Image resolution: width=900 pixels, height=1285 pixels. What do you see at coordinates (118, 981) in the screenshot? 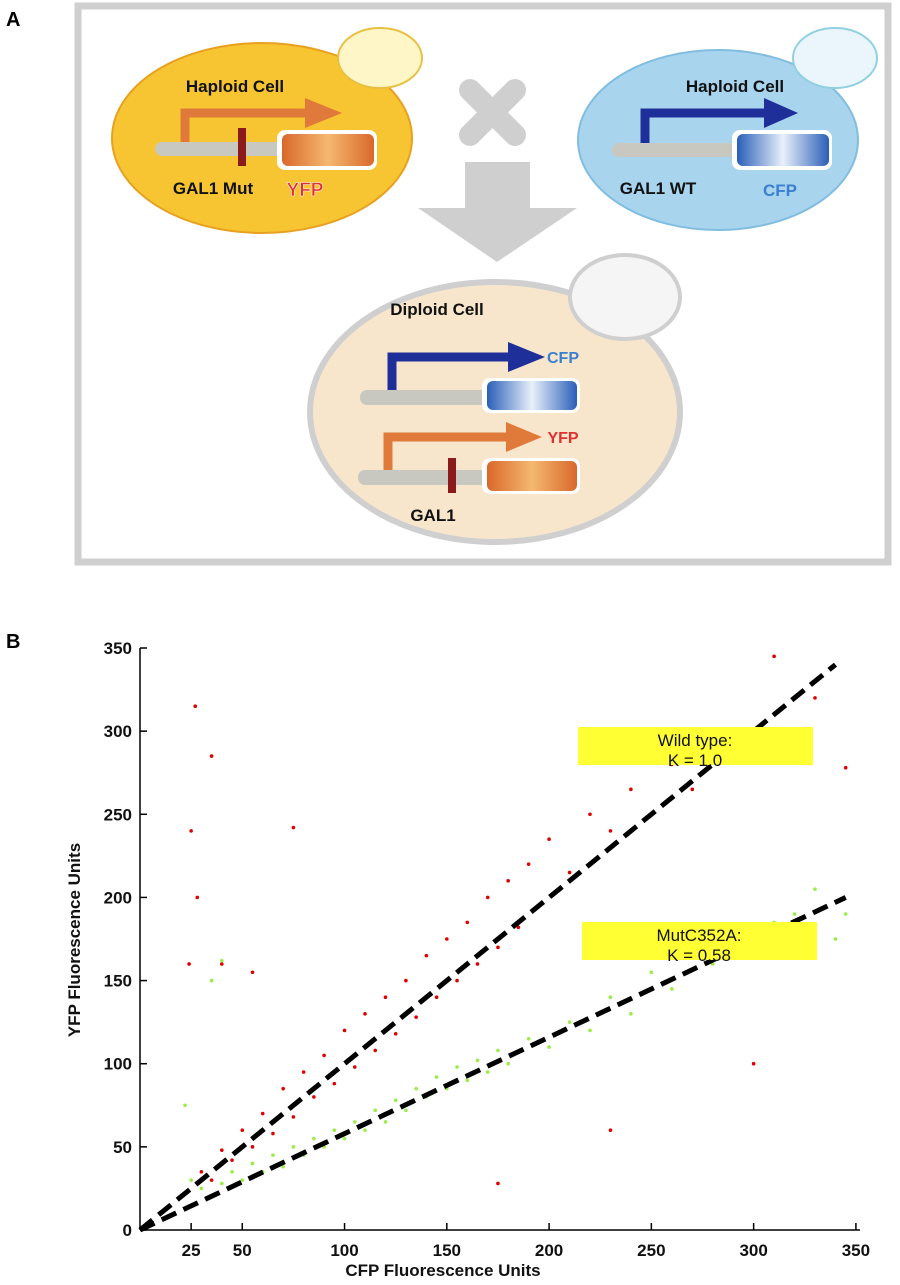
I see `y-tick-label: 150` at bounding box center [118, 981].